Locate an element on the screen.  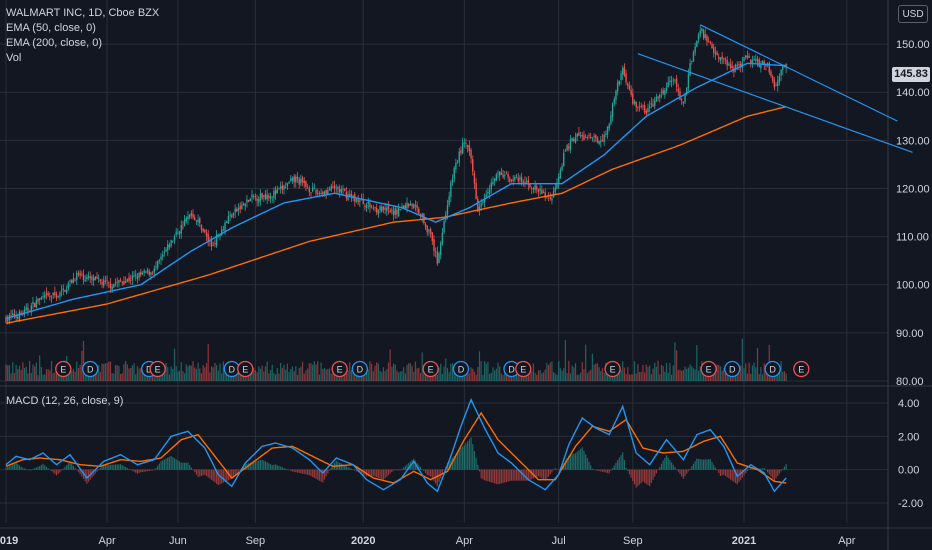
y-tick-label: 110.00 is located at coordinates (912, 238).